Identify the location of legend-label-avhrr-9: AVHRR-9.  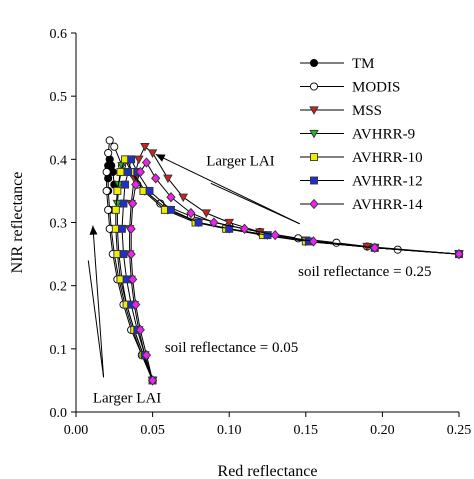
(383, 135).